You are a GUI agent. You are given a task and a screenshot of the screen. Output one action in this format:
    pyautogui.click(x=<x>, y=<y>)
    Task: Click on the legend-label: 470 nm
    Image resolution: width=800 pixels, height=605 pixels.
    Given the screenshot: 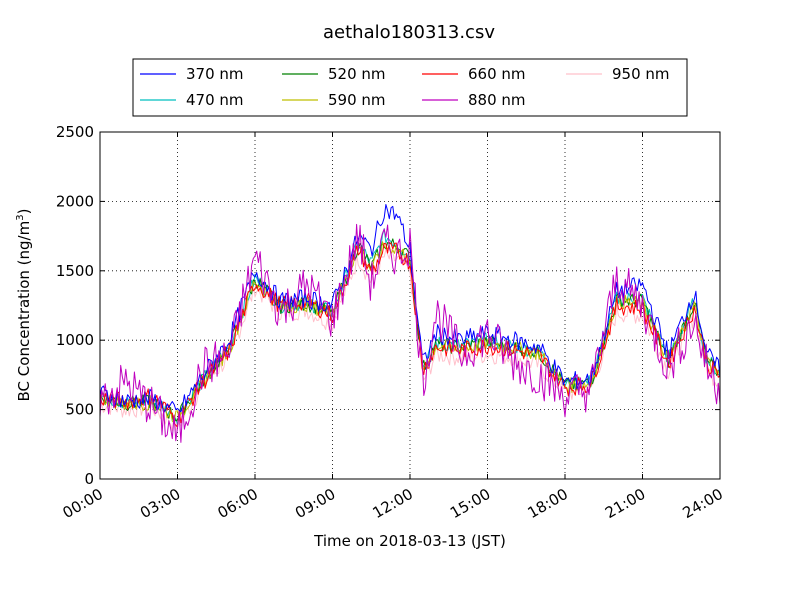 What is the action you would take?
    pyautogui.click(x=215, y=100)
    